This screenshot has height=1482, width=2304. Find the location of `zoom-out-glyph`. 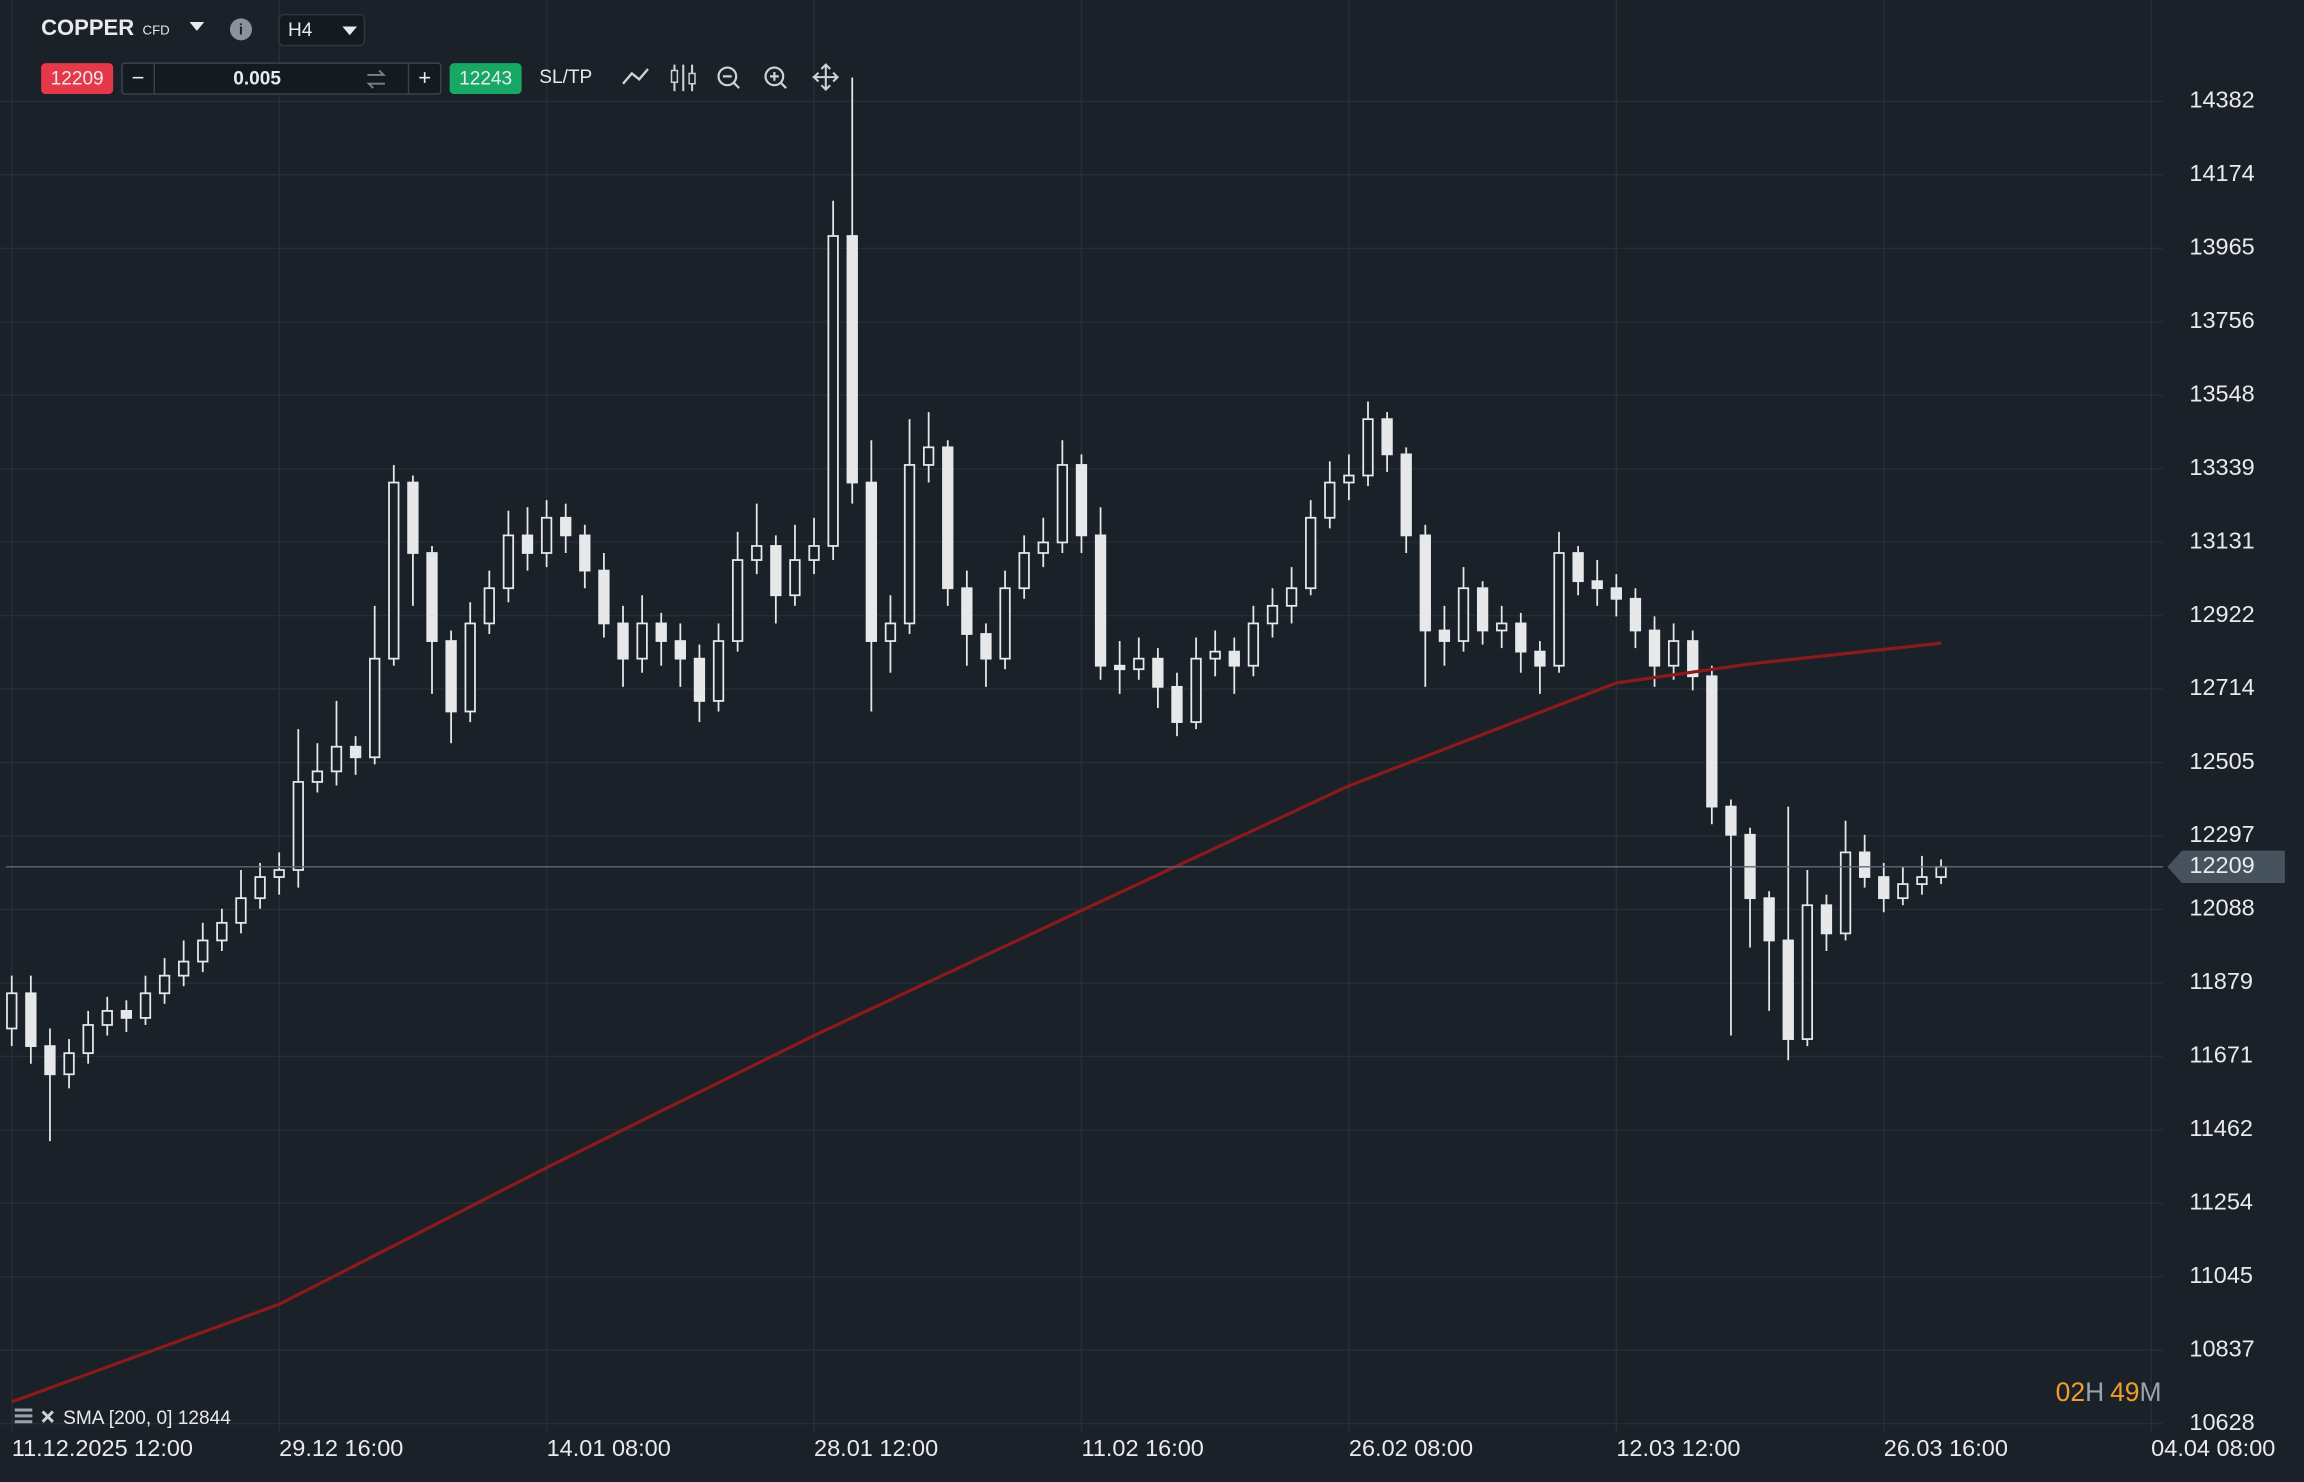

zoom-out-glyph is located at coordinates (731, 82).